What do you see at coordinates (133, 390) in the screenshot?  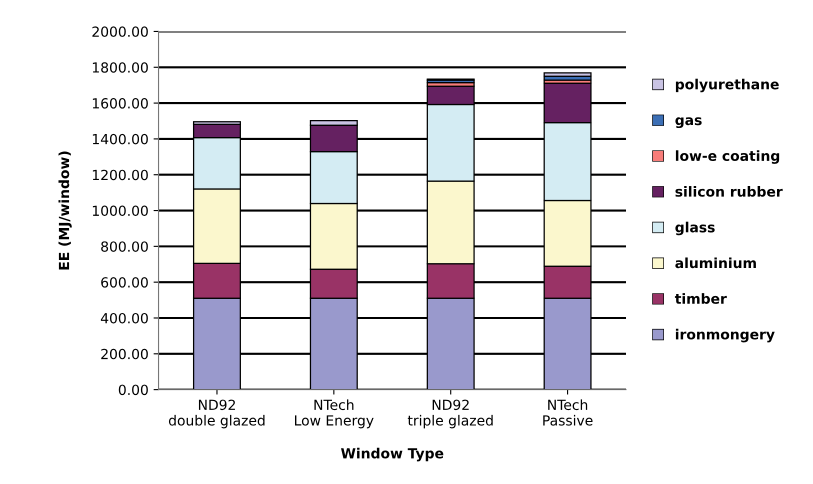 I see `y-tick-label: 0.00` at bounding box center [133, 390].